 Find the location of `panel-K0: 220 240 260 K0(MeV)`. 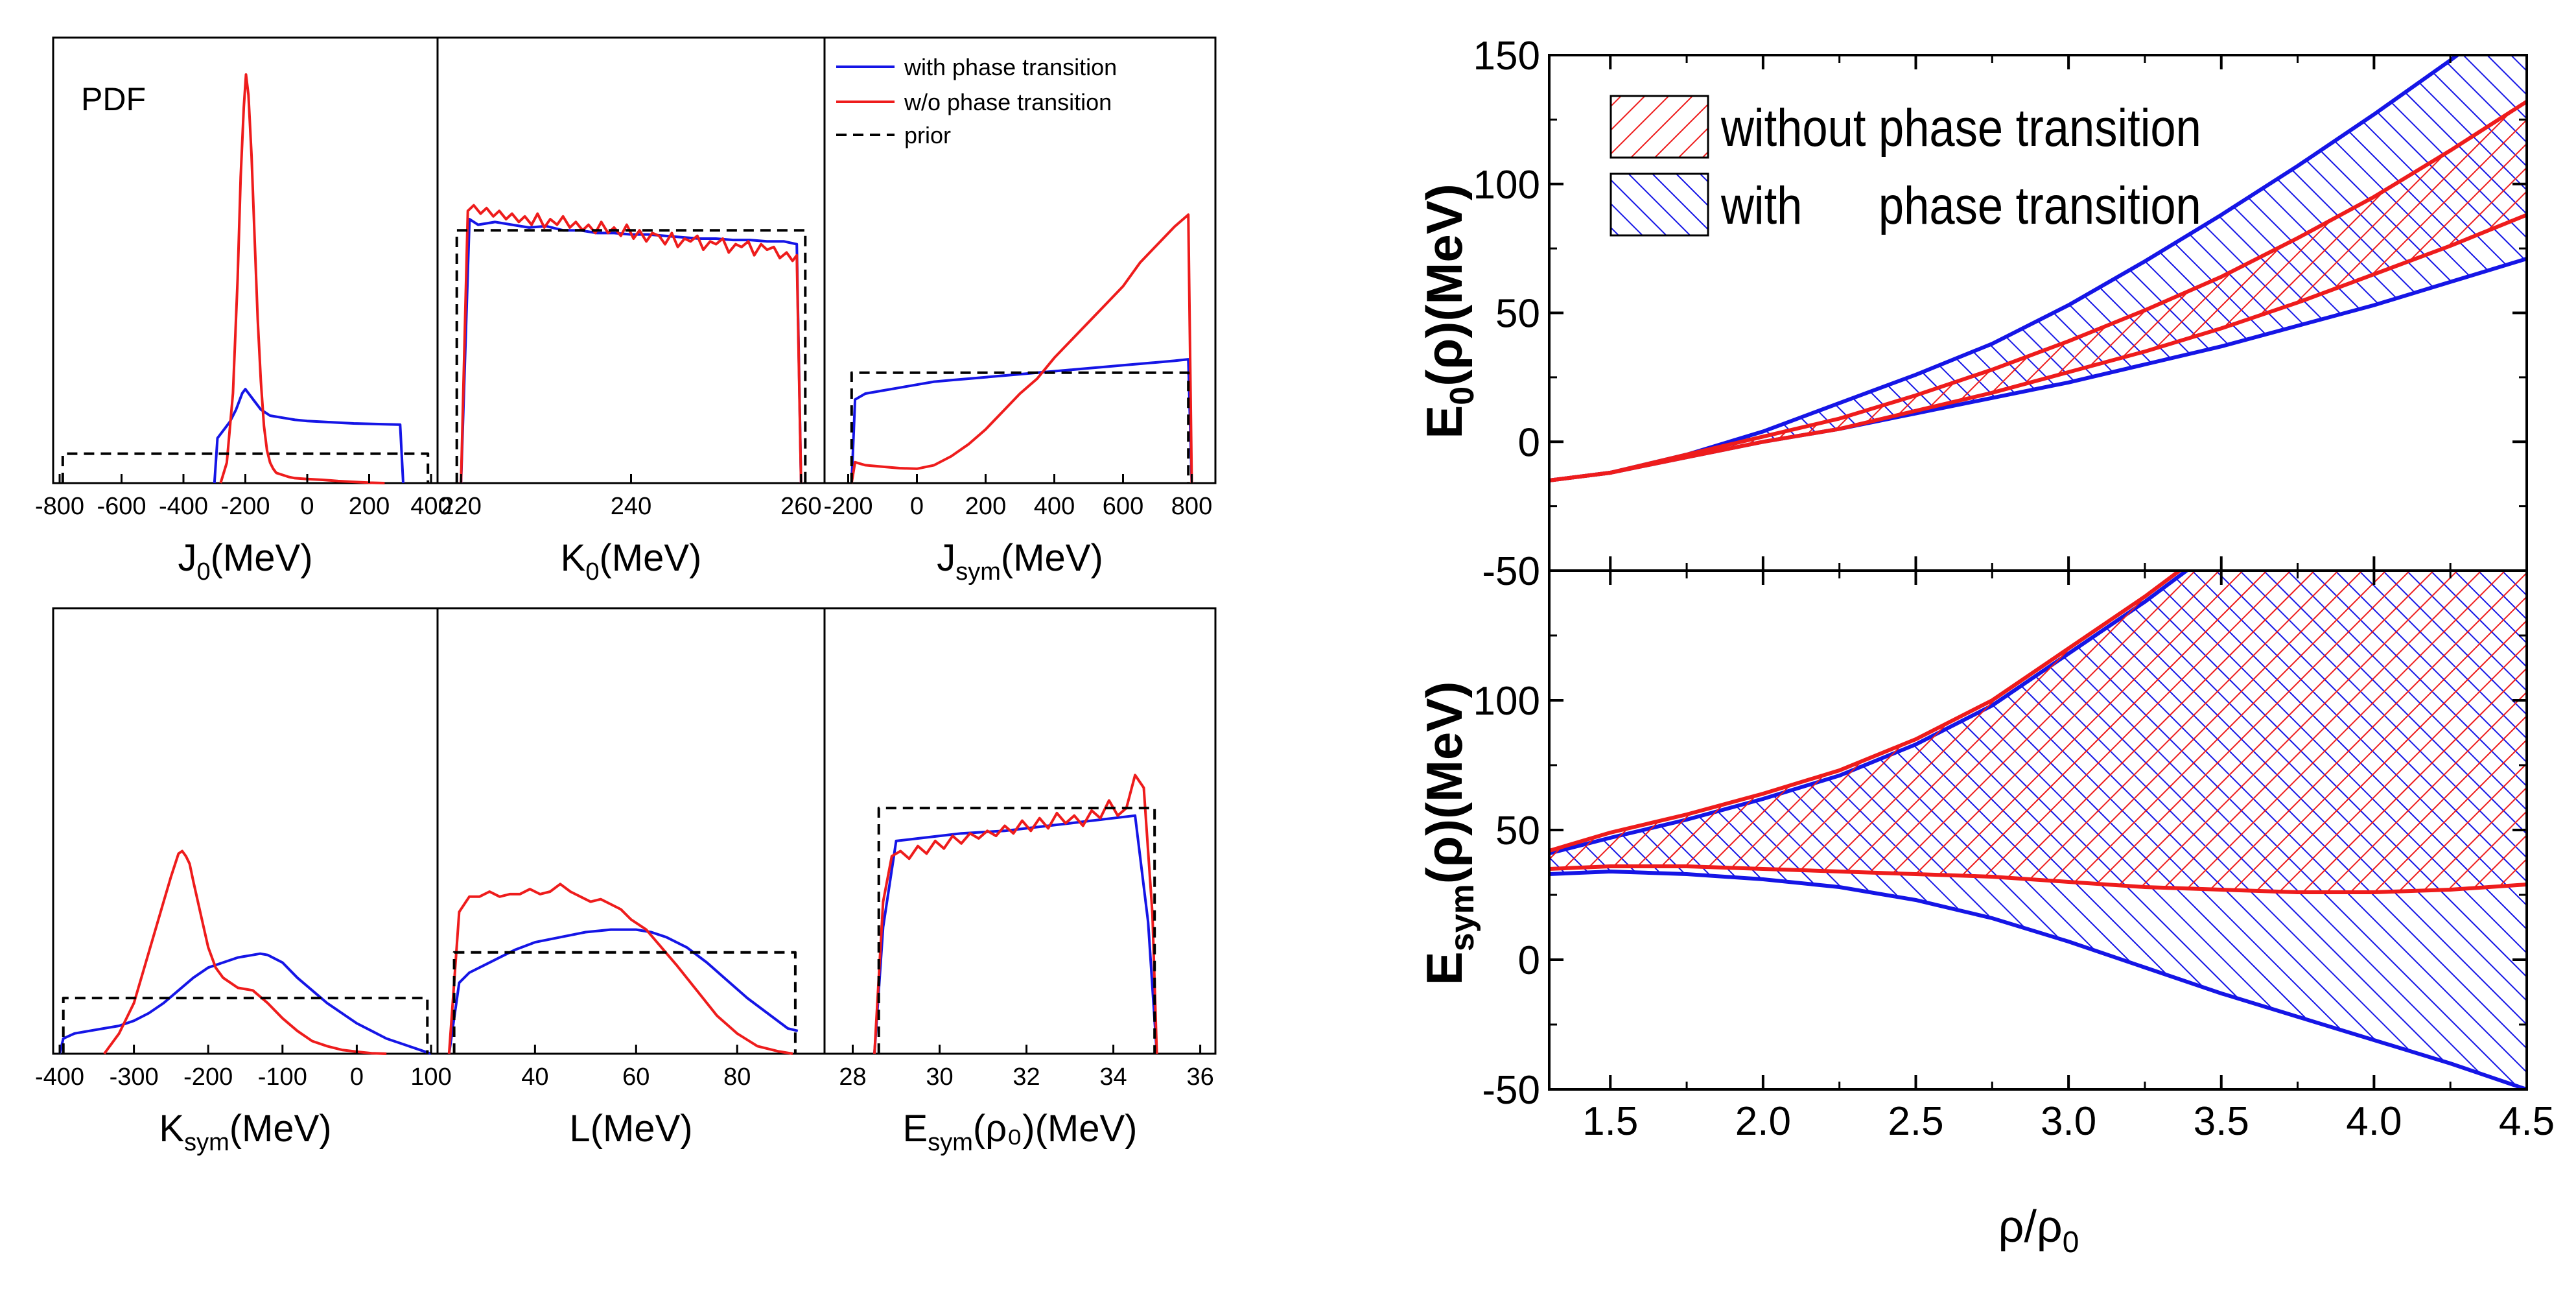

panel-K0: 220 240 260 K0(MeV) is located at coordinates (631, 395).